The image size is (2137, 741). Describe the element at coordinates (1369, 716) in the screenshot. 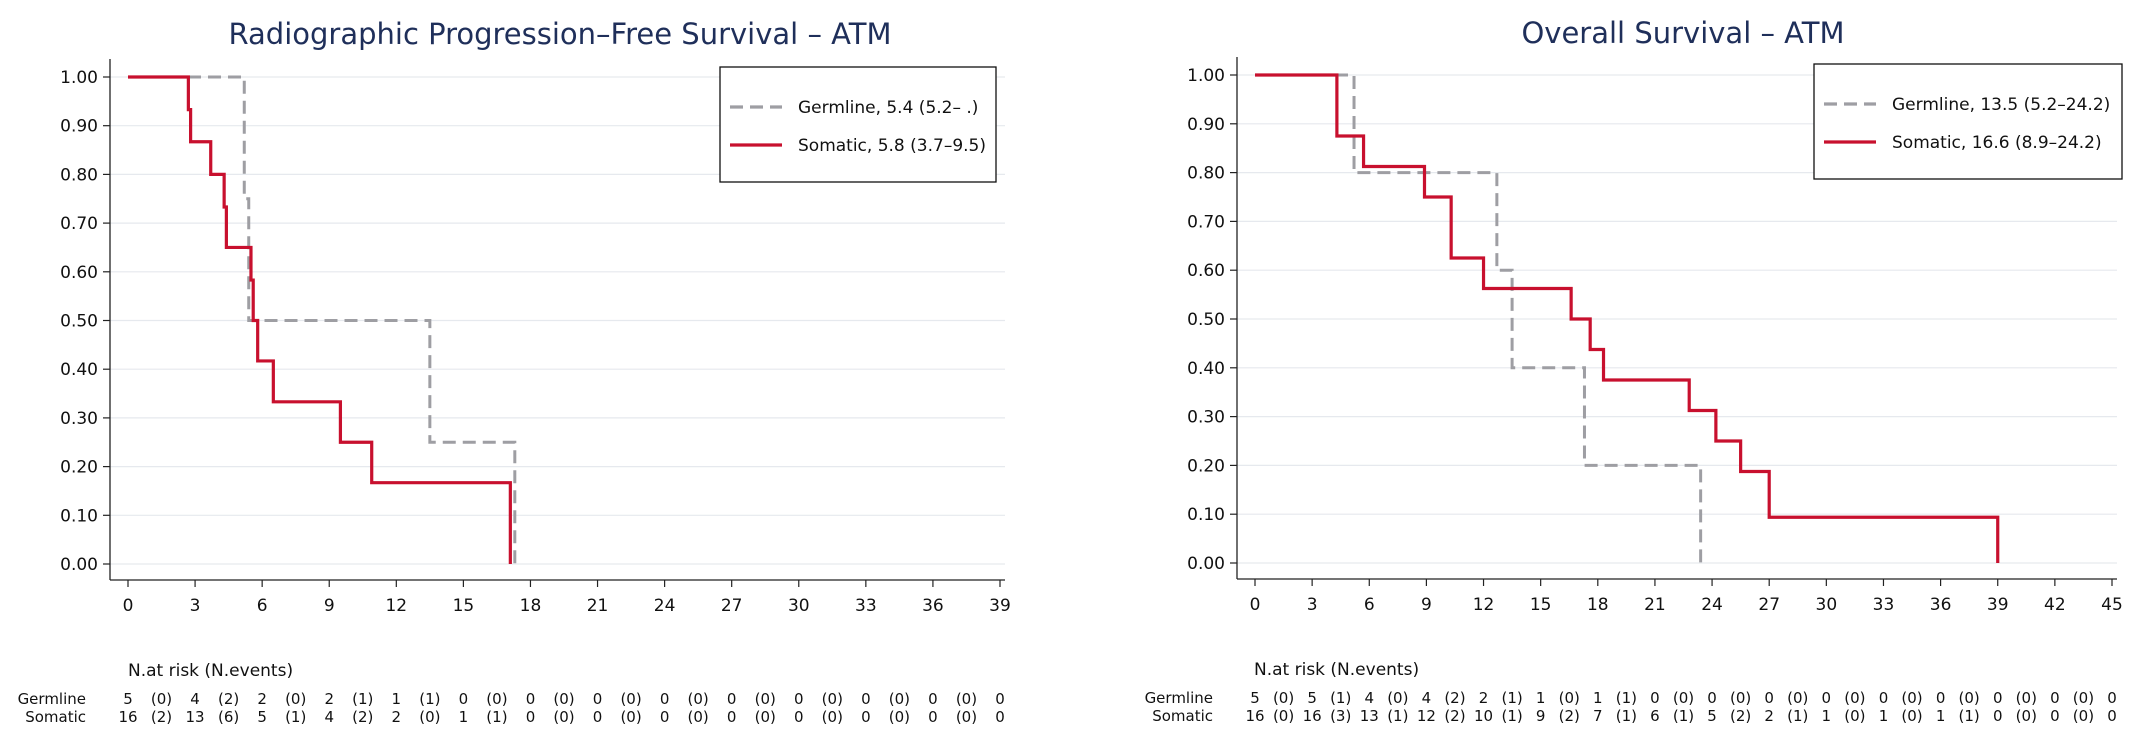

I see `risk-cell: 13` at that location.